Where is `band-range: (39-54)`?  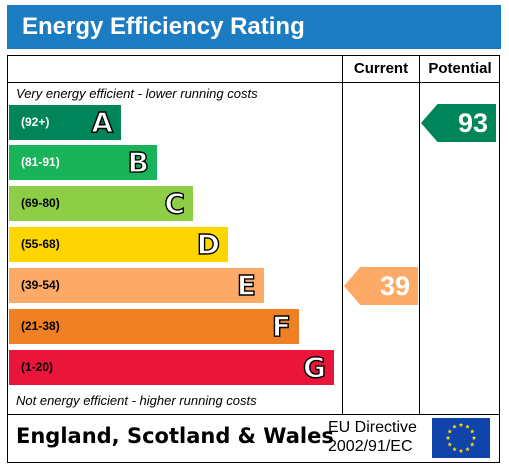
band-range: (39-54) is located at coordinates (40, 285).